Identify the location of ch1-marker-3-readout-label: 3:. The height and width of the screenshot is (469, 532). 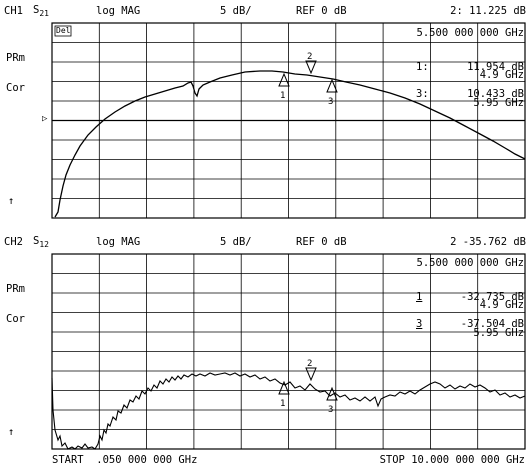
(422, 94).